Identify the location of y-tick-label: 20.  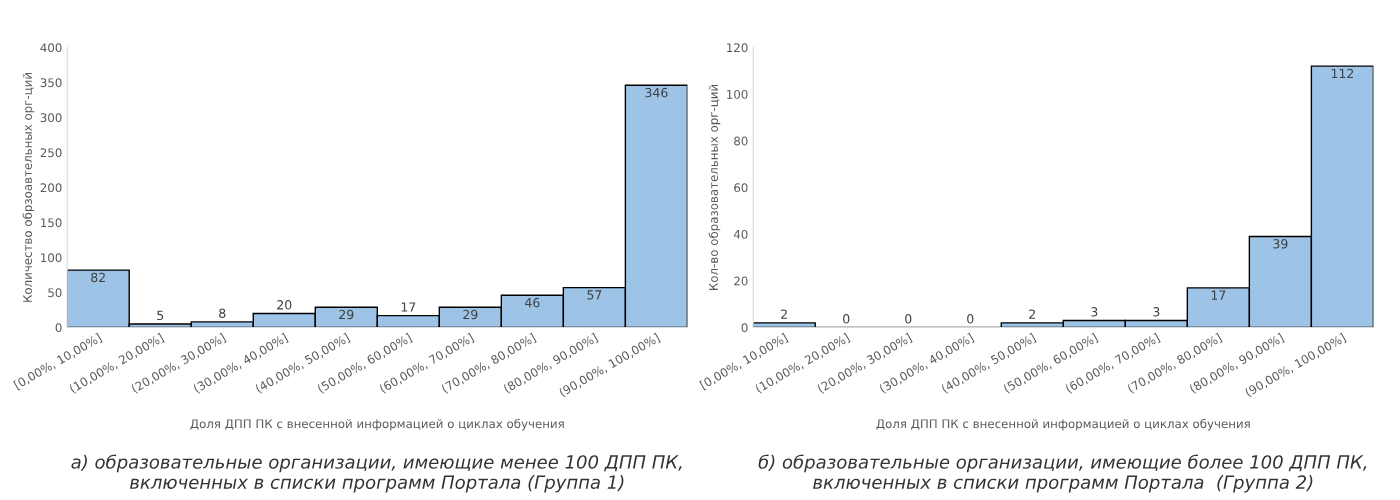
(741, 281).